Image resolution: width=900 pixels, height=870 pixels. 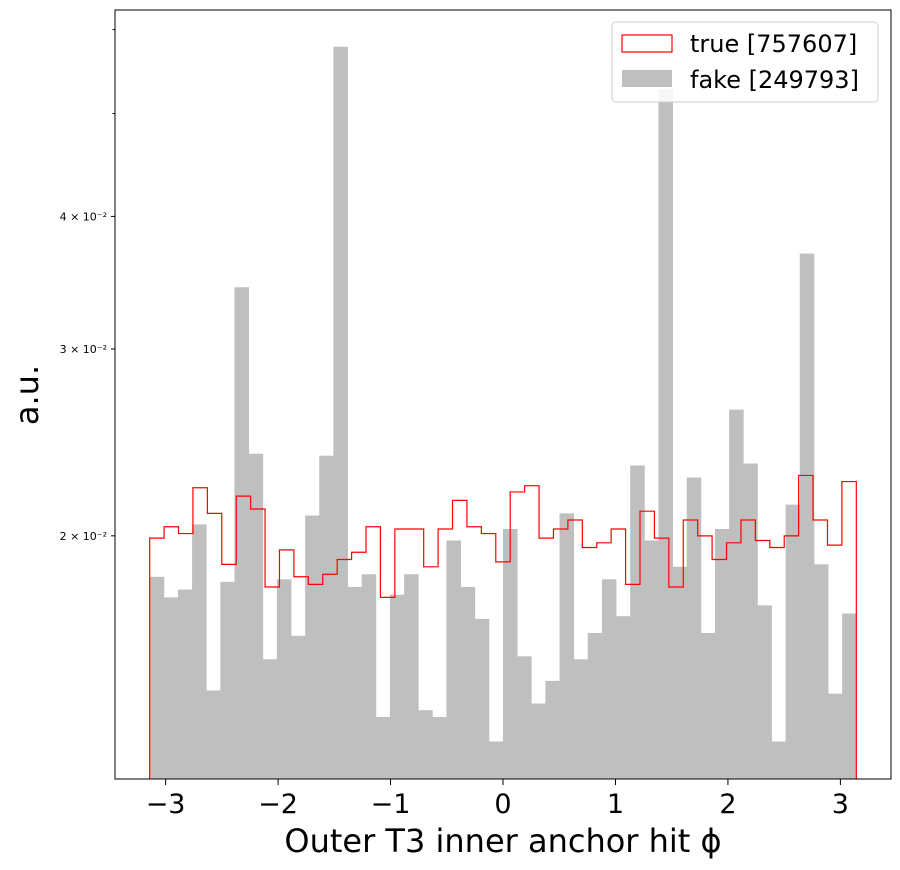 I want to click on legend-true-swatch, so click(x=647, y=43).